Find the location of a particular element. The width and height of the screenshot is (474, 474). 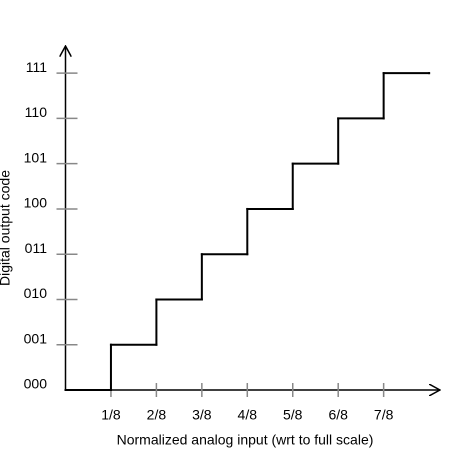

x-tick-label: 7/8 is located at coordinates (384, 415).